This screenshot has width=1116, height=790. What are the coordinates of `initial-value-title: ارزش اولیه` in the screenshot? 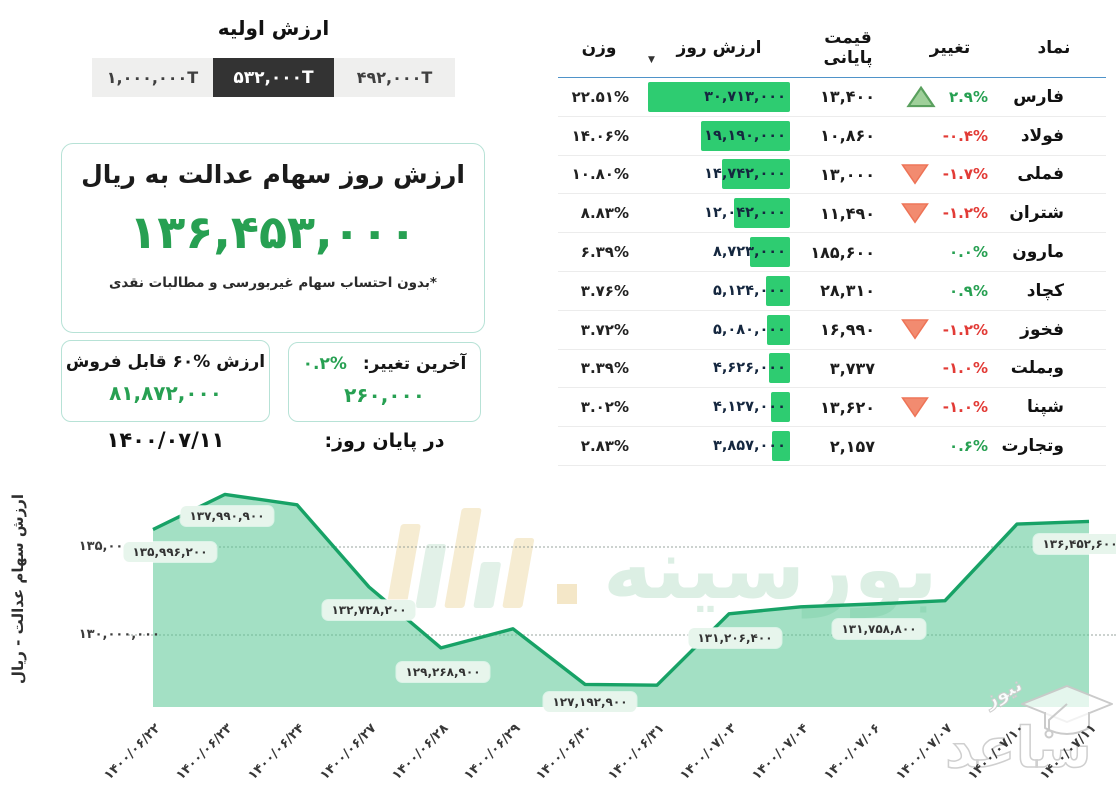 It's located at (273, 28).